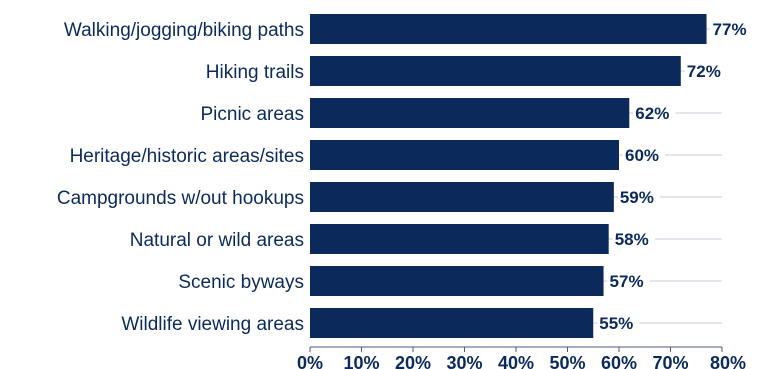  I want to click on category-label: Heritage/historic areas/sites, so click(187, 156).